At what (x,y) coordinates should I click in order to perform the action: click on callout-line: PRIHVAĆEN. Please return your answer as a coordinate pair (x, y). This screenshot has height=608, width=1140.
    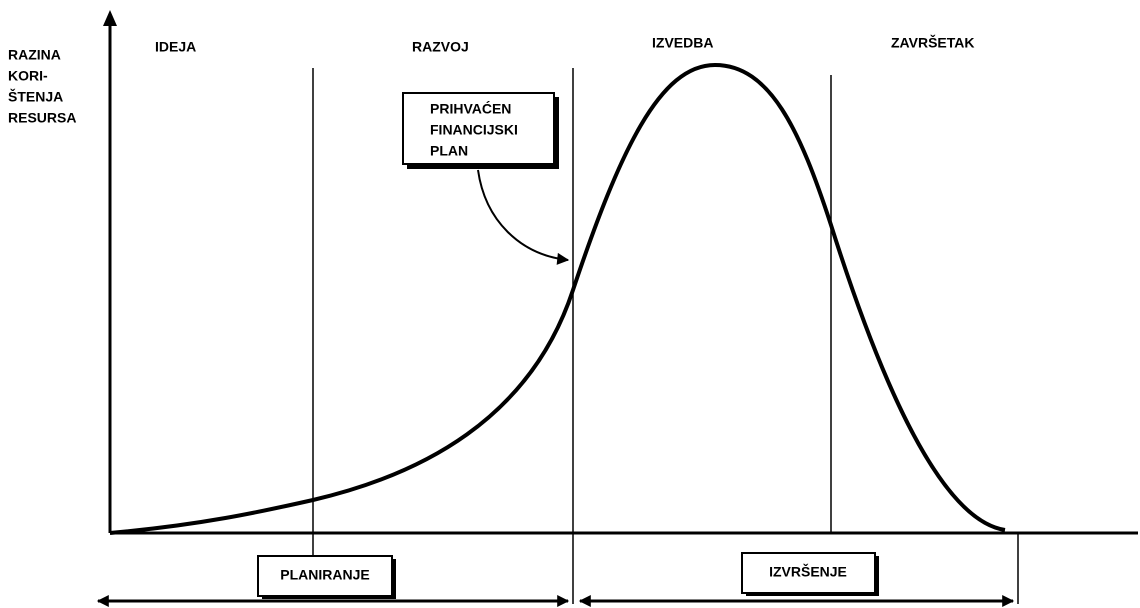
    Looking at the image, I should click on (470, 108).